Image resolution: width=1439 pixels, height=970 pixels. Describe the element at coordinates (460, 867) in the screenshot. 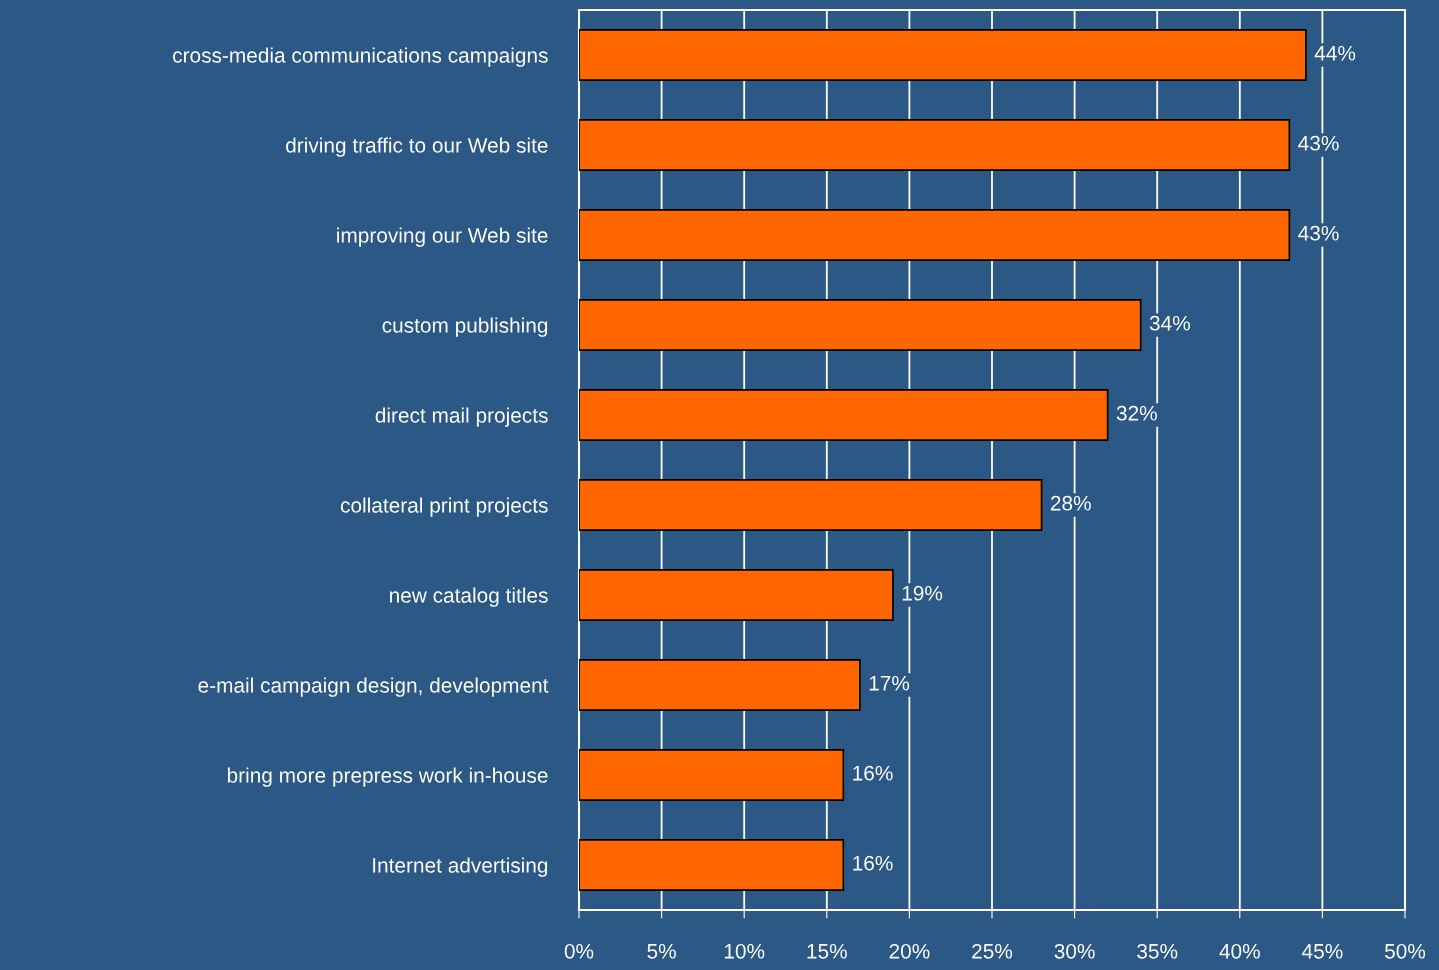

I see `y-tick-label: Internet advertising` at that location.